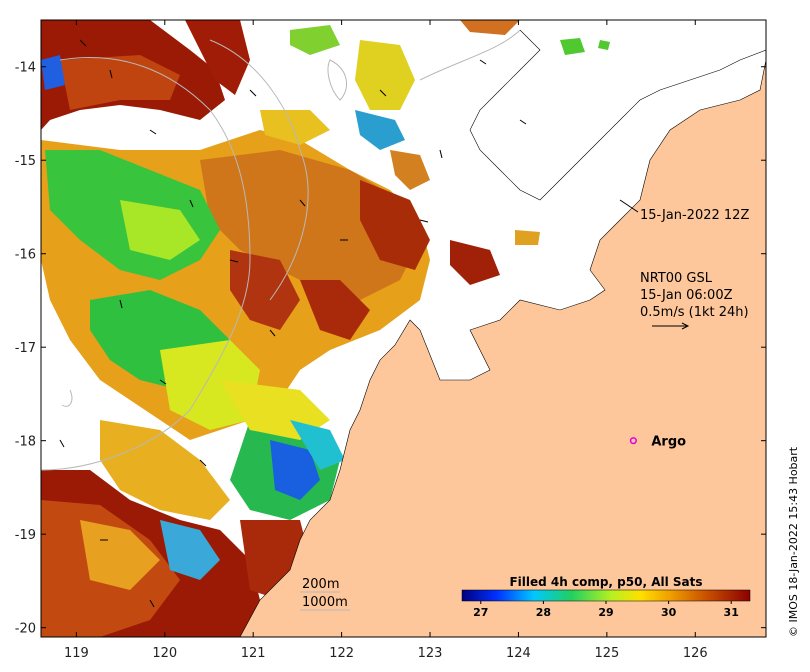 The width and height of the screenshot is (810, 672). I want to click on sst-colorbar: Filled 4h comp, p50, All Sats 27 28 29 30 31, so click(606, 597).